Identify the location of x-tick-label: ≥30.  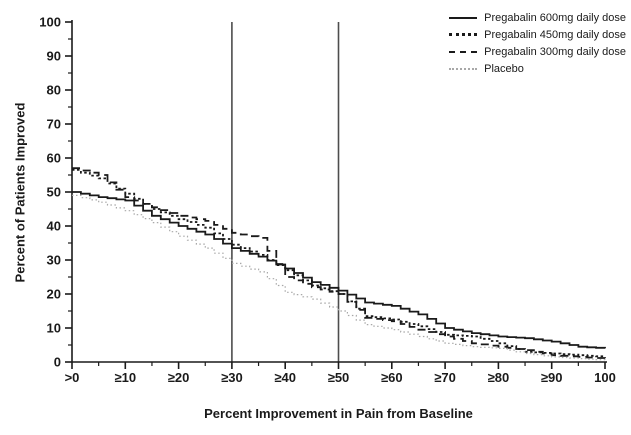
(232, 377).